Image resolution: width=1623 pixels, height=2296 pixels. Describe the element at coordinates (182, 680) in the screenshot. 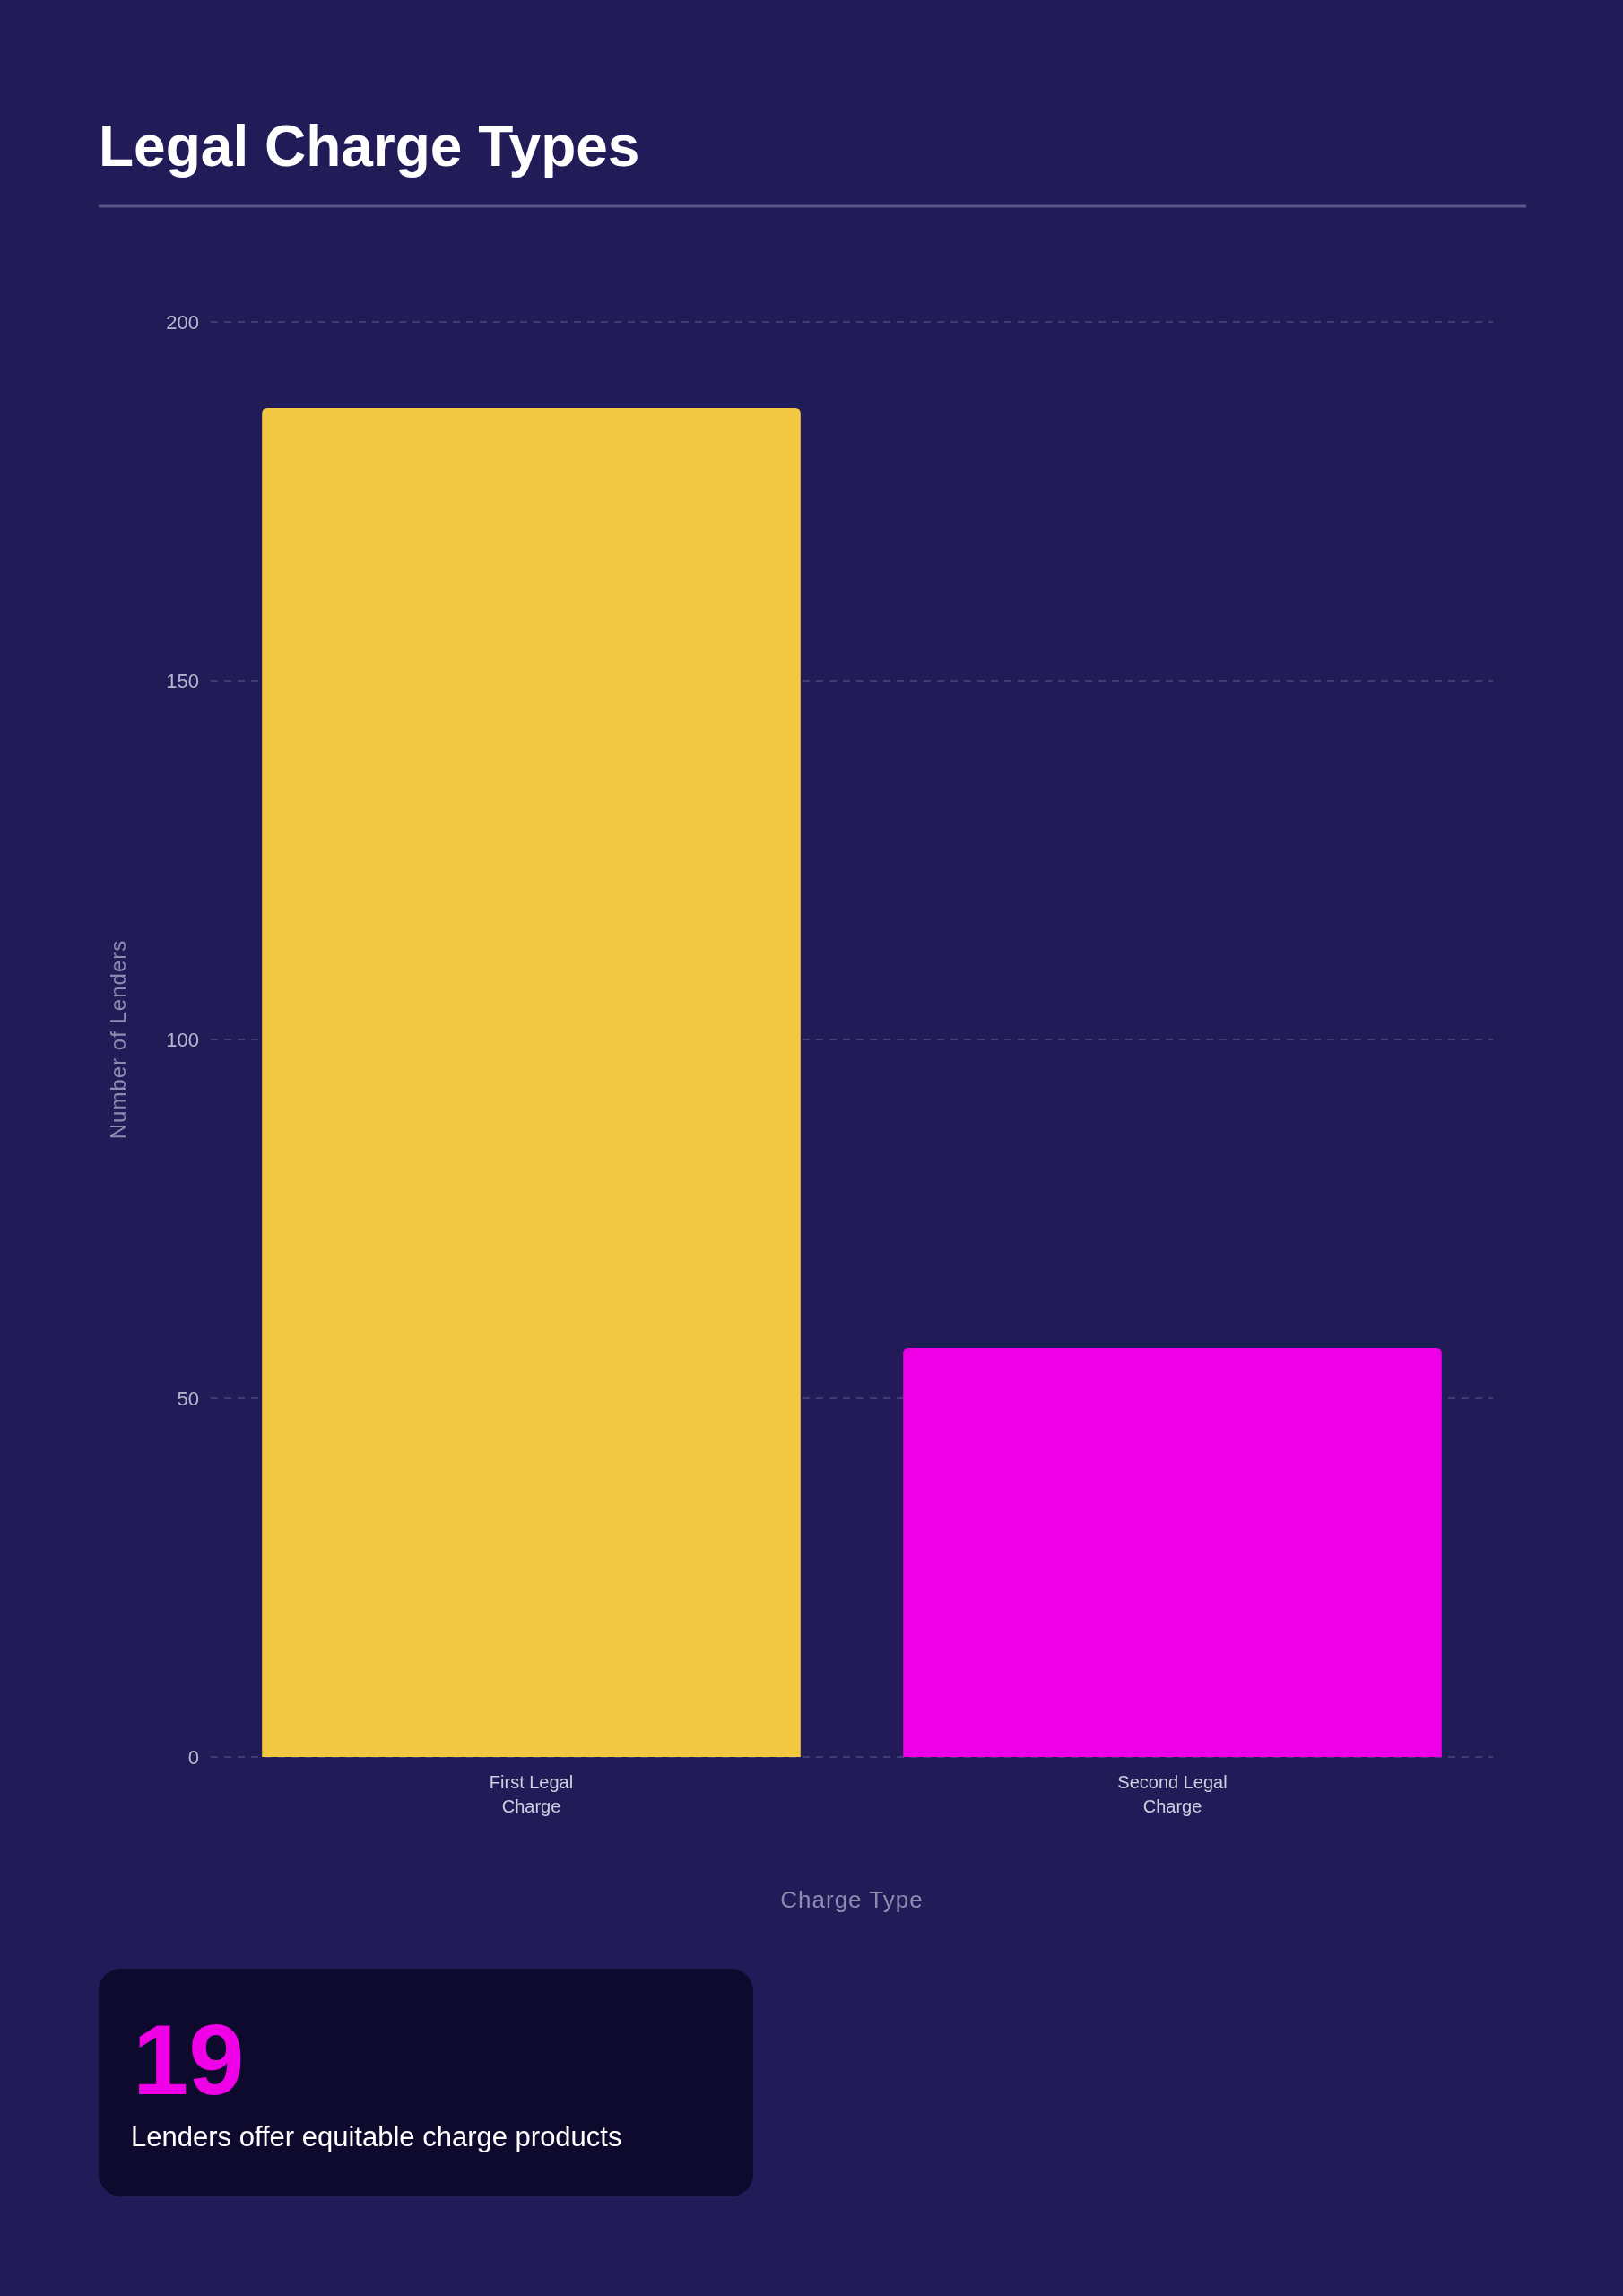

I see `y-tick-label: 150` at that location.